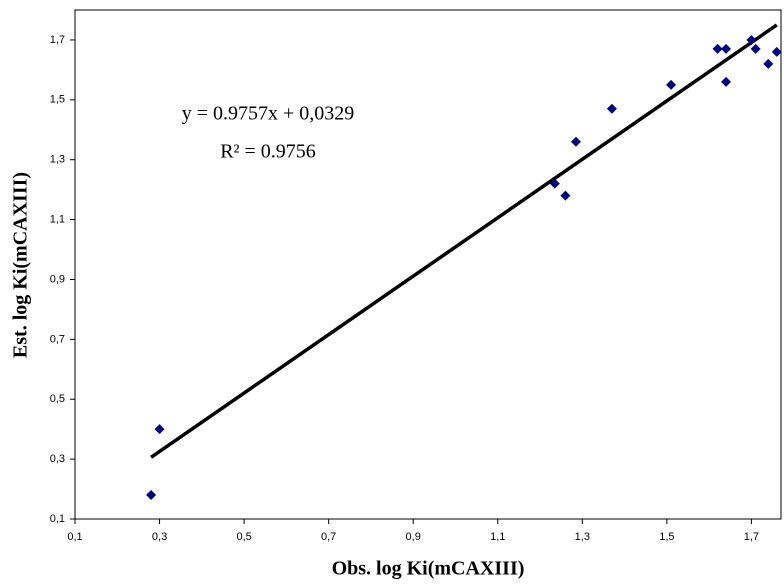 The width and height of the screenshot is (784, 585). Describe the element at coordinates (413, 537) in the screenshot. I see `x-tick-label: 0,9` at that location.